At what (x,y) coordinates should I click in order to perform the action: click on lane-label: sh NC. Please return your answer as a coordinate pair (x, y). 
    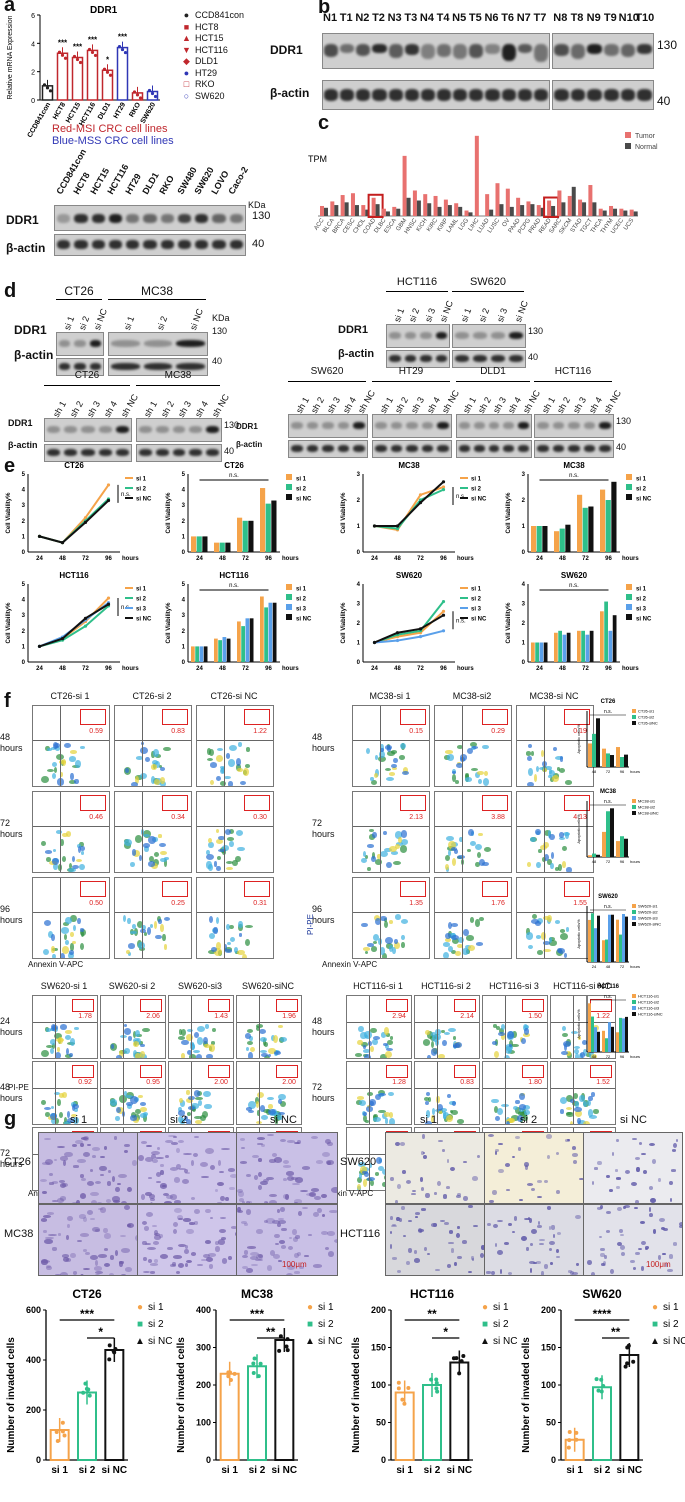
    Looking at the image, I should click on (451, 401).